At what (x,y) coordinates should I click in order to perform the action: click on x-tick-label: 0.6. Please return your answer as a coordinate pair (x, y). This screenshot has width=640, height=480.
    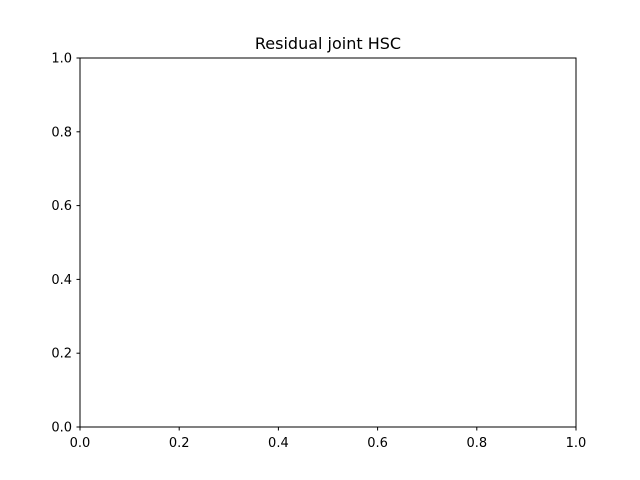
    Looking at the image, I should click on (377, 443).